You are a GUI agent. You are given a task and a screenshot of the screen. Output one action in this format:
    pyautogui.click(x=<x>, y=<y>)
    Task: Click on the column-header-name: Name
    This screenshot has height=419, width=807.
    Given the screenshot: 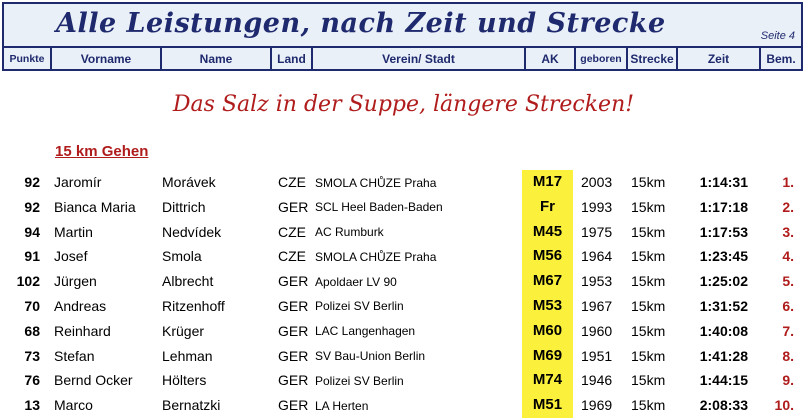 What is the action you would take?
    pyautogui.click(x=217, y=58)
    